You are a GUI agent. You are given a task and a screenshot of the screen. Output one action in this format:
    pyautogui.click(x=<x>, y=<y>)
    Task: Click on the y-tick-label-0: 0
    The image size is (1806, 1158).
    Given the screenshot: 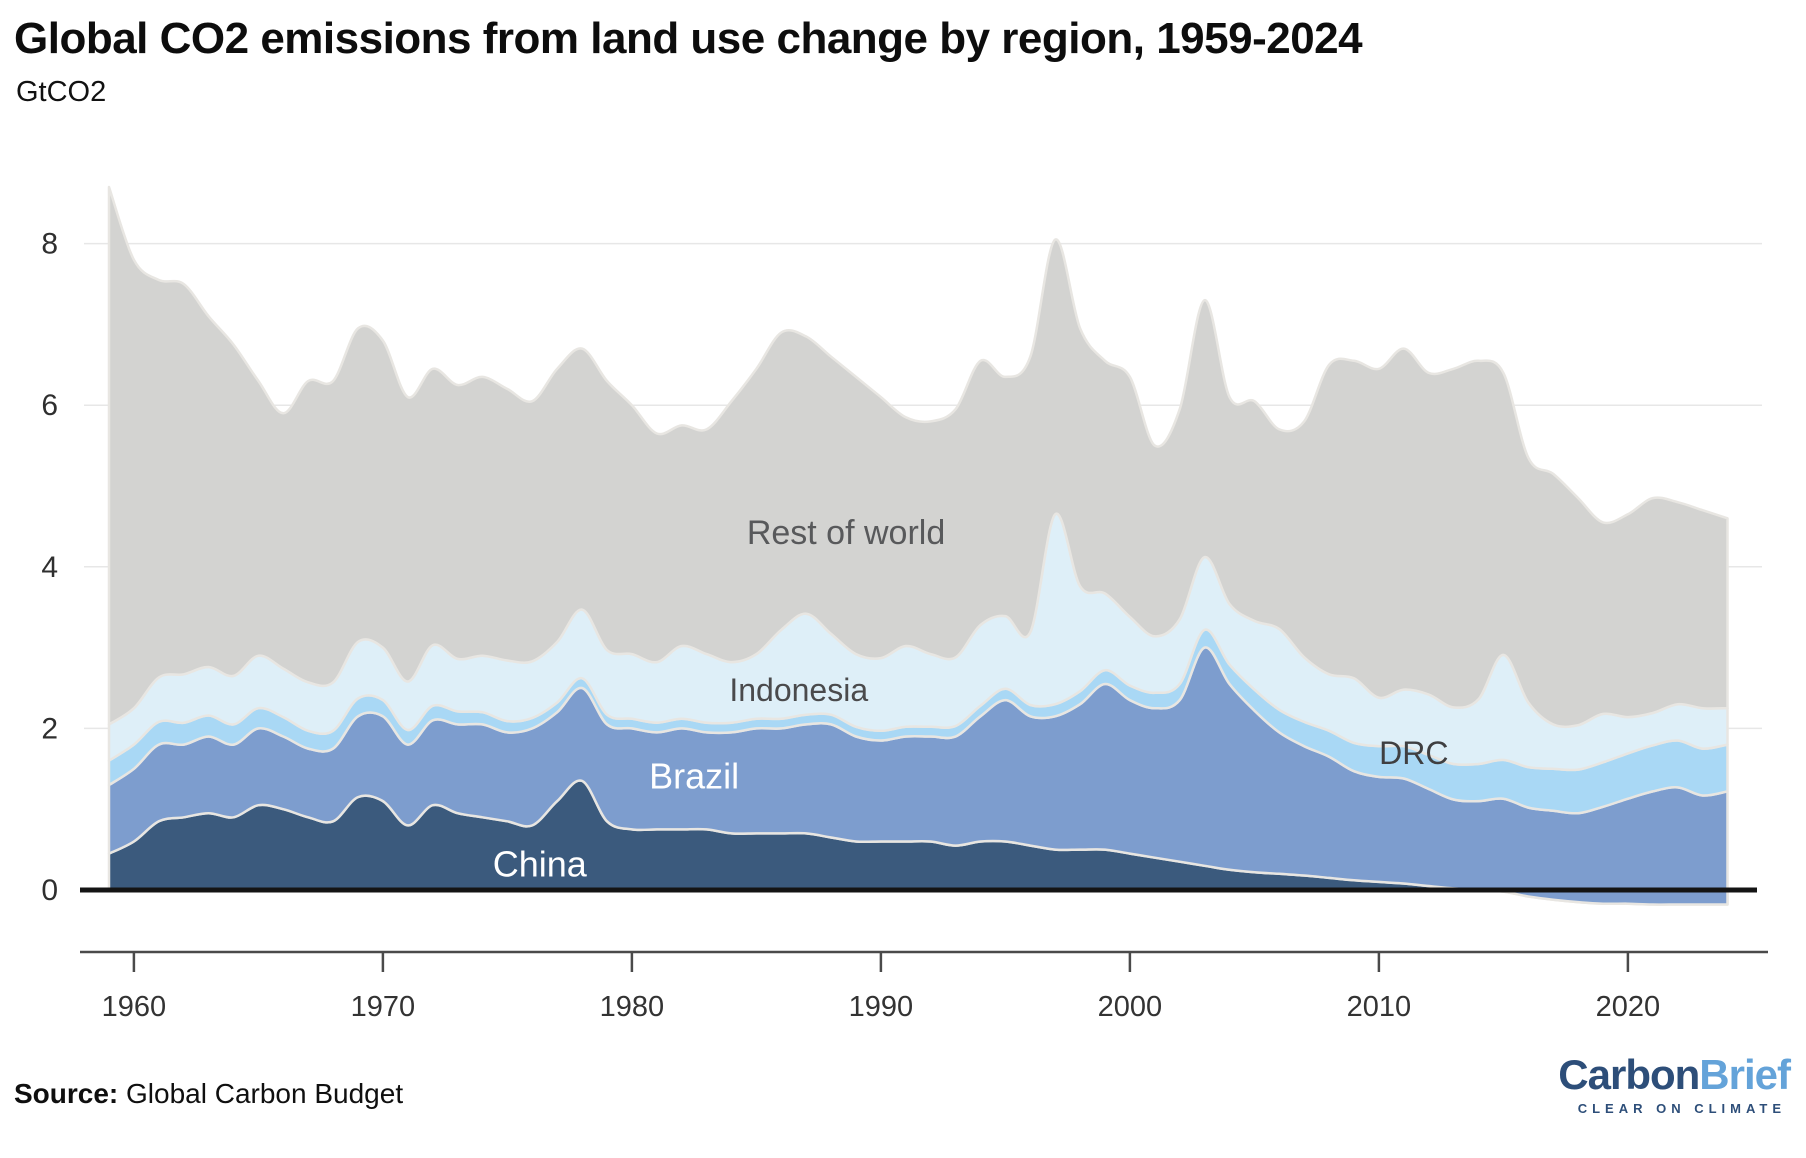 What is the action you would take?
    pyautogui.click(x=49, y=890)
    